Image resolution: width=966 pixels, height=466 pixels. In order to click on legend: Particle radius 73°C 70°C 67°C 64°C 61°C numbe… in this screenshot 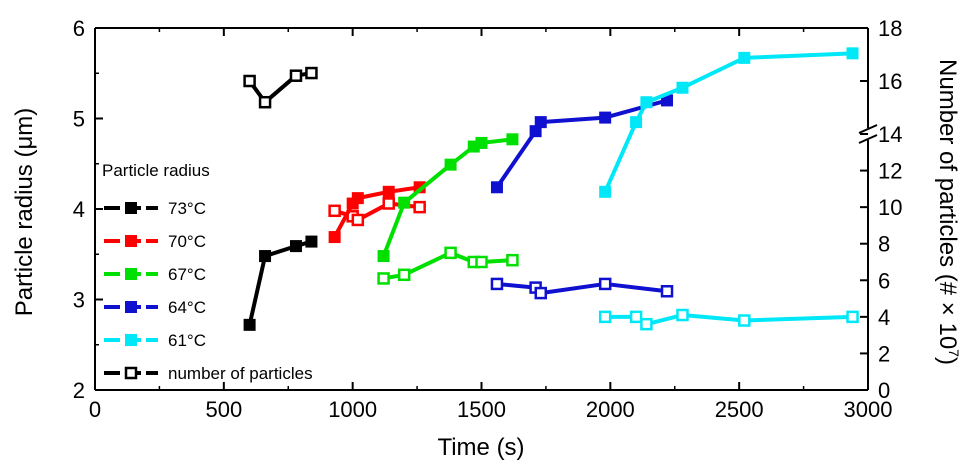, I will do `click(207, 272)`.